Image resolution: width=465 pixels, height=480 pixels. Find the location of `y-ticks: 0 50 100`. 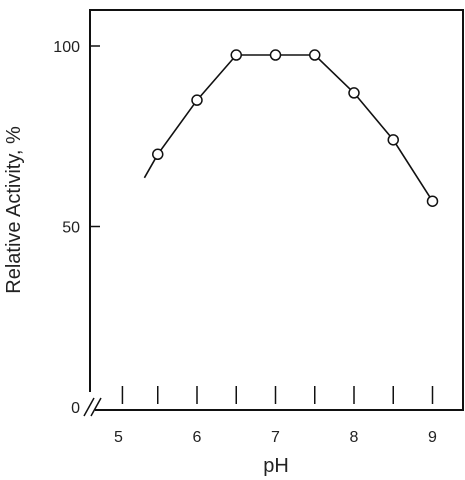

y-ticks: 0 50 100 is located at coordinates (76, 228).